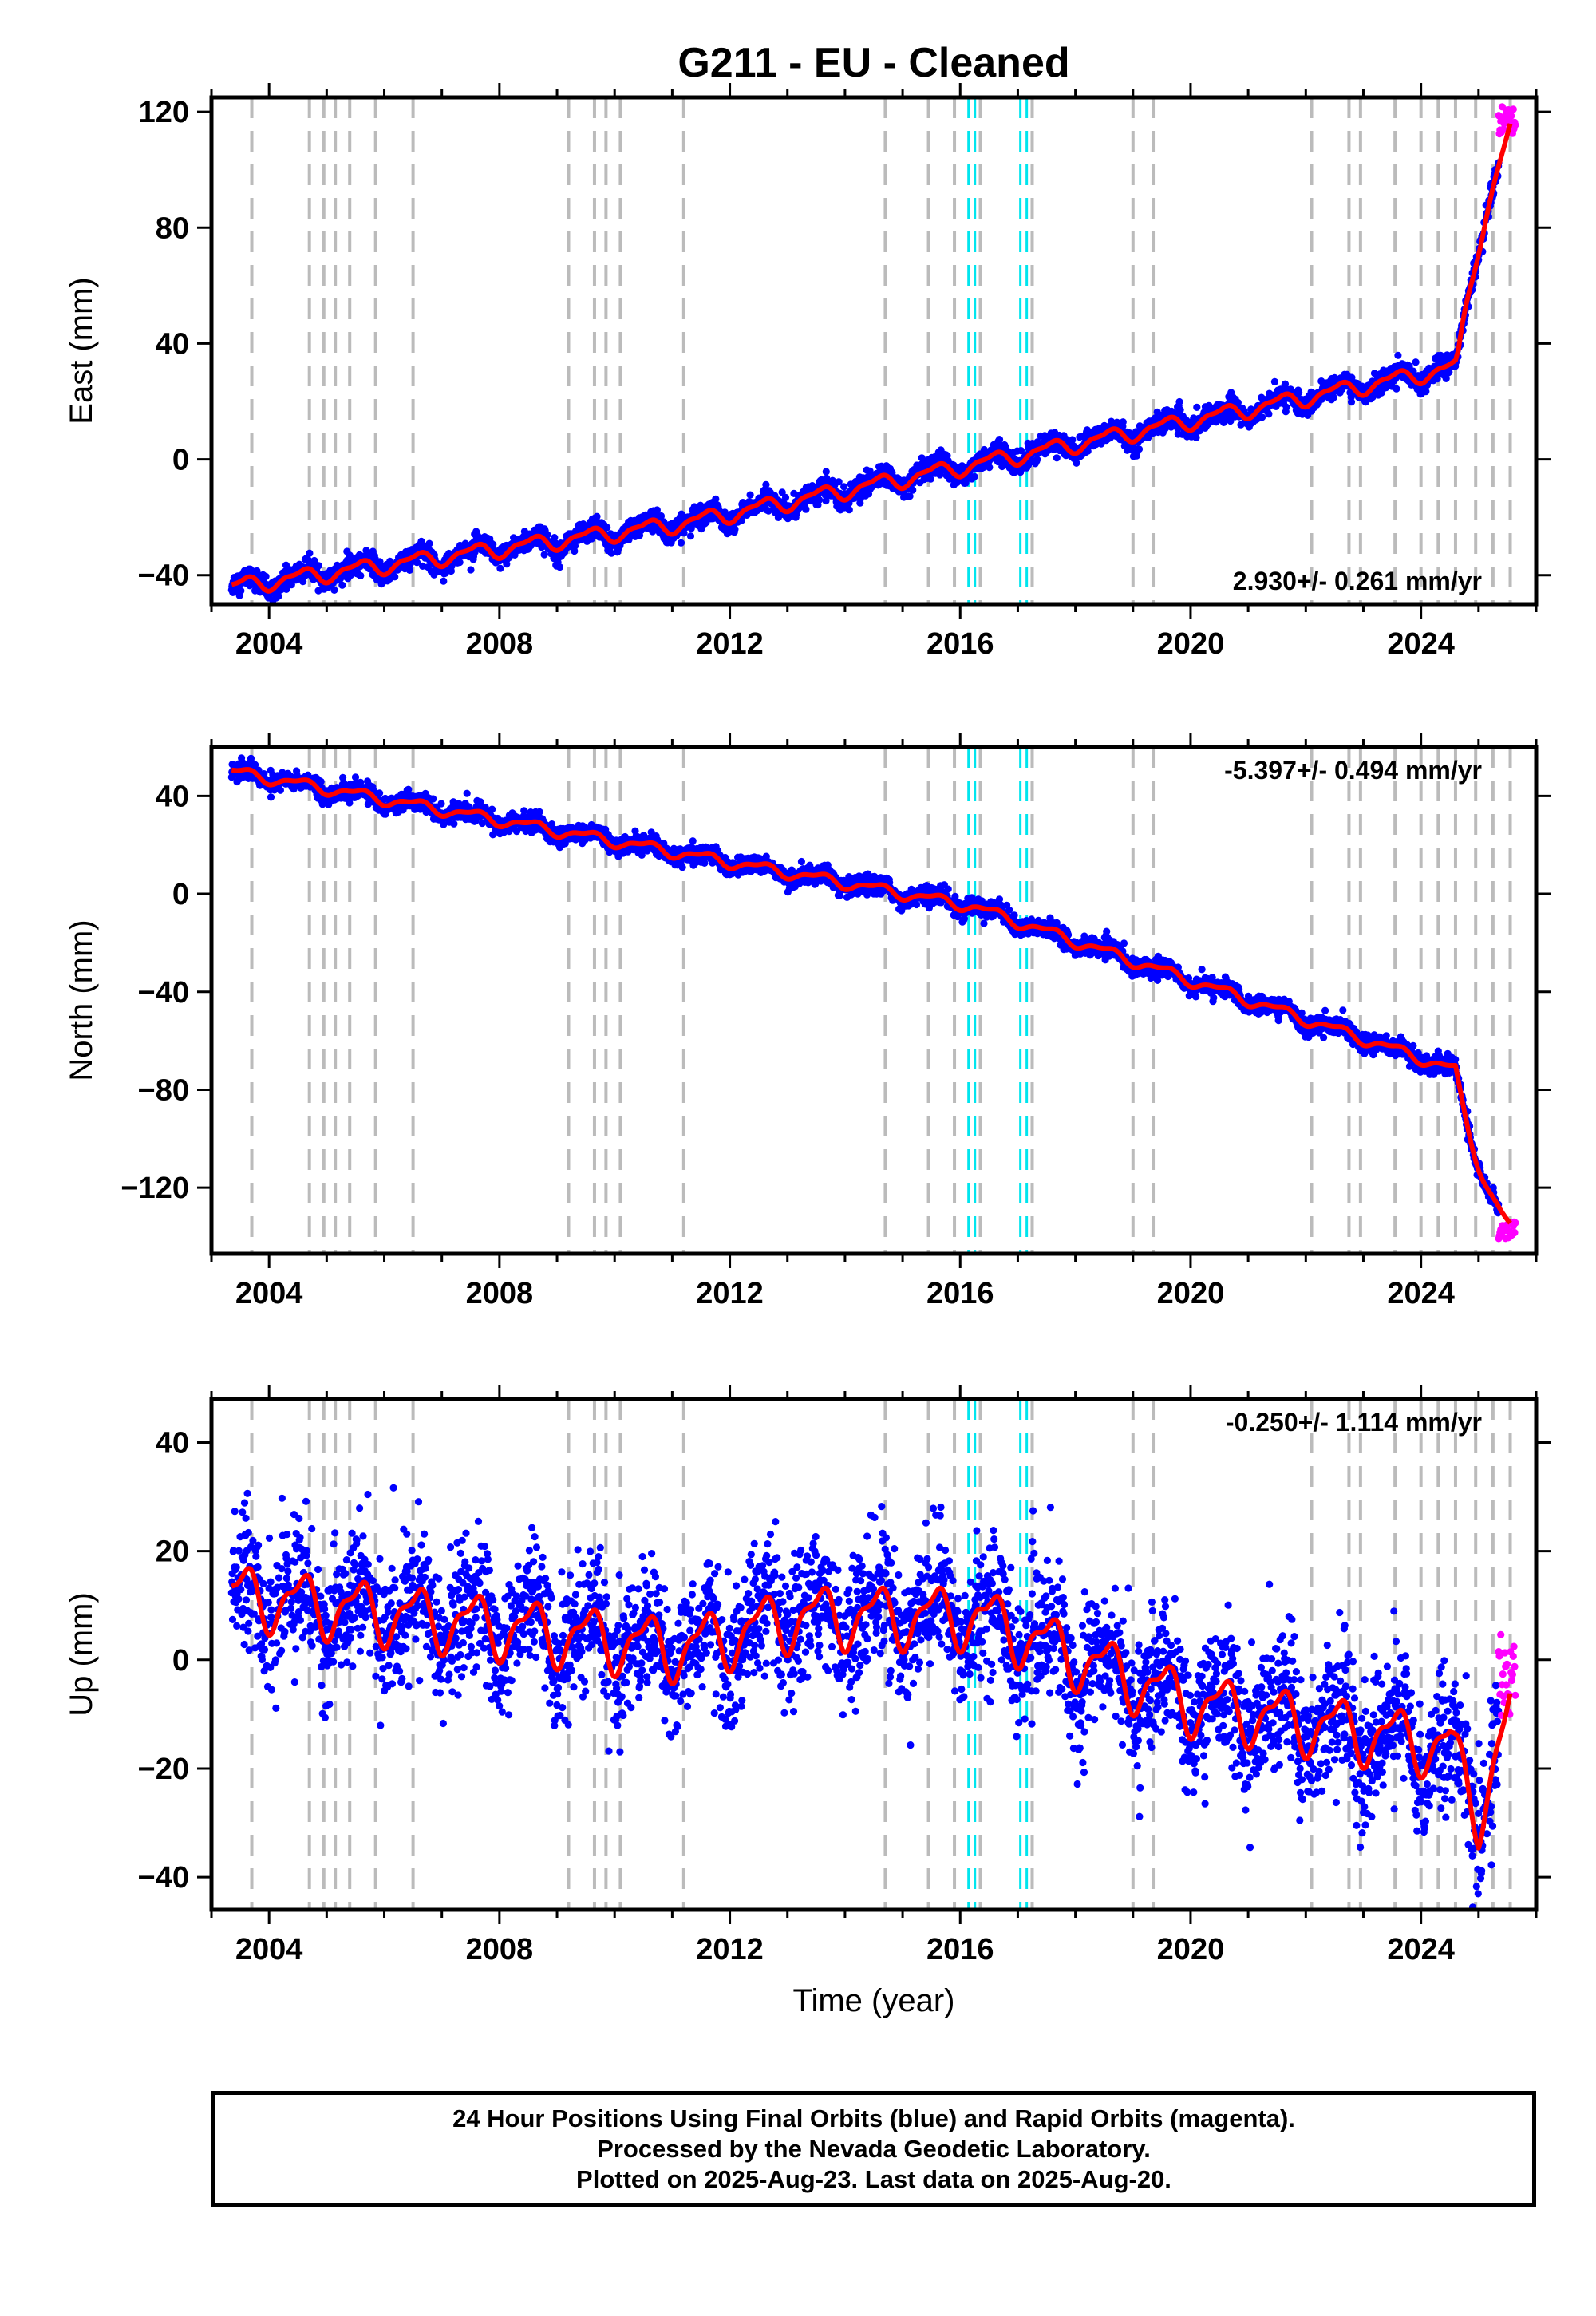 This screenshot has height=2316, width=1596. I want to click on east-y-tick-label: 80, so click(172, 228).